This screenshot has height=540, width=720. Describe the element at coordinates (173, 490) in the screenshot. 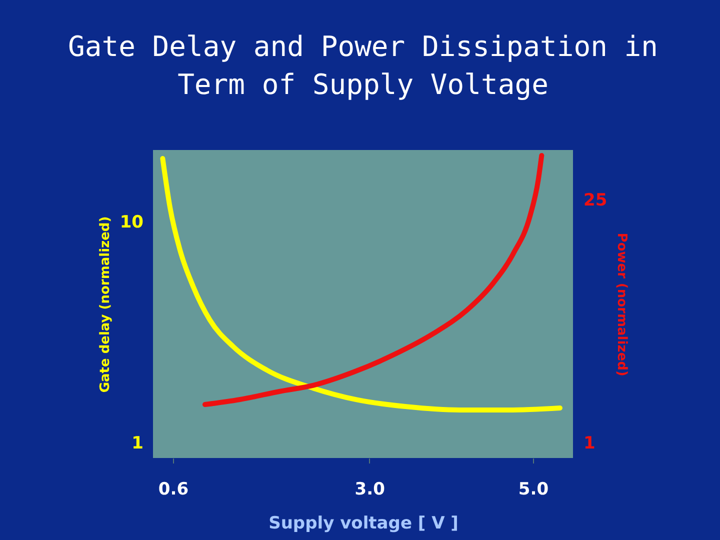

I see `x-tick-label: 0.6` at that location.